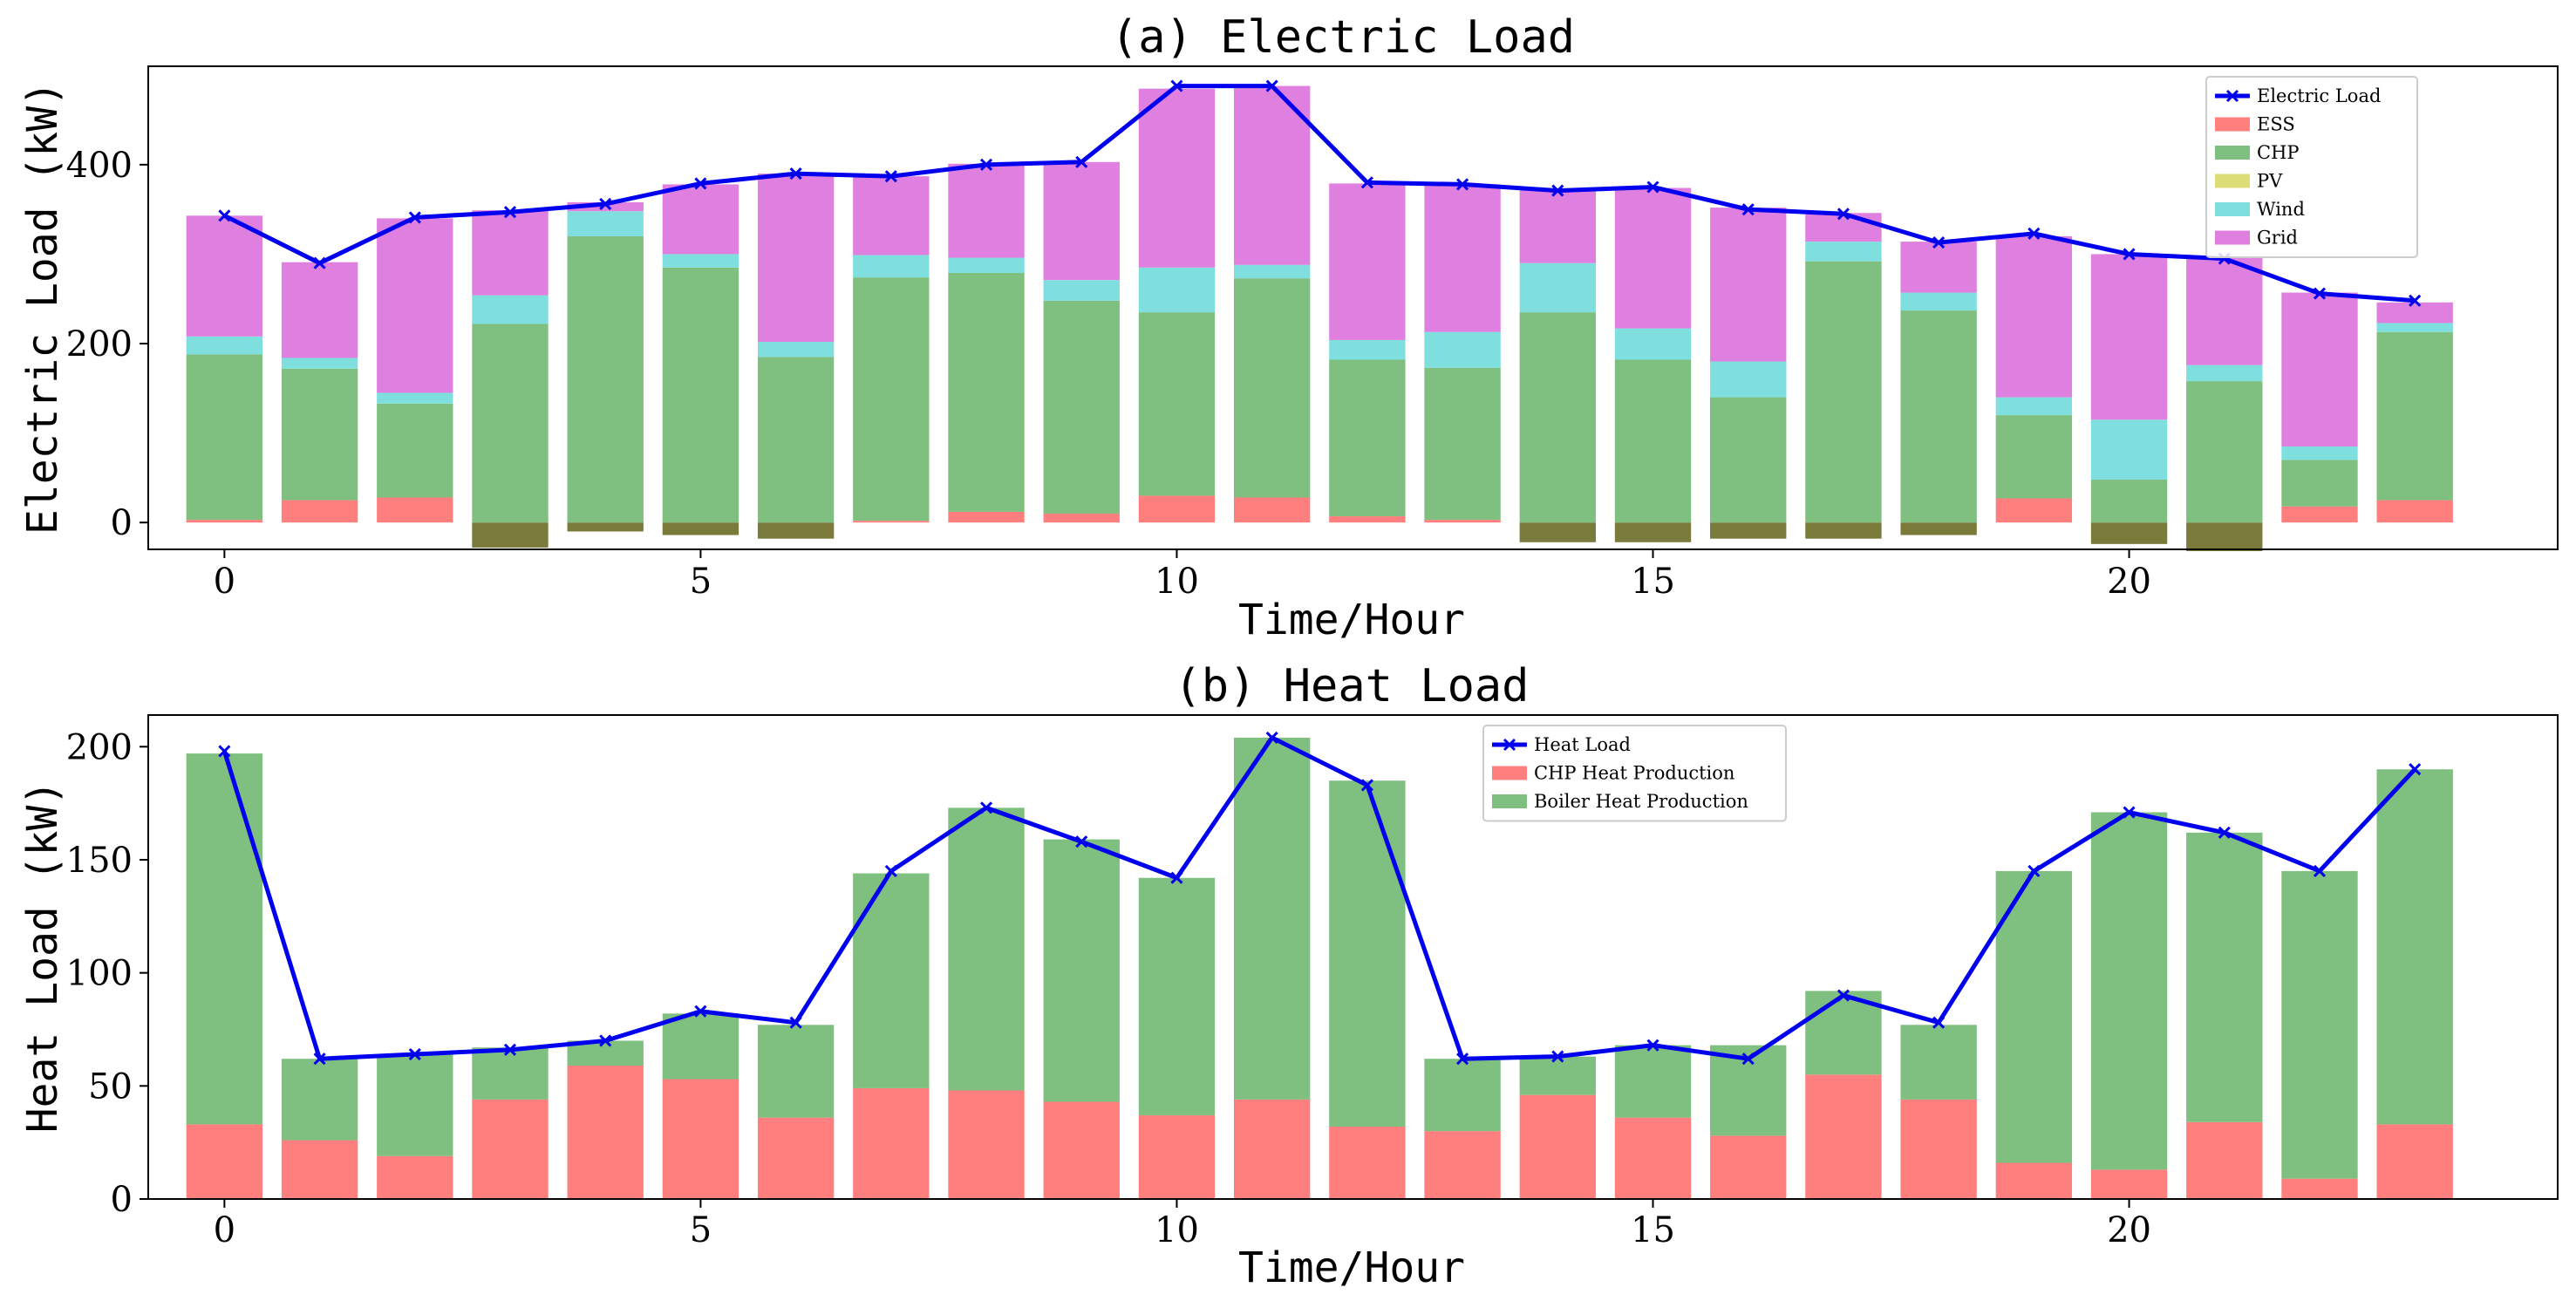 The width and height of the screenshot is (2576, 1308). I want to click on electric-load-y-tick-label-200: 200, so click(99, 344).